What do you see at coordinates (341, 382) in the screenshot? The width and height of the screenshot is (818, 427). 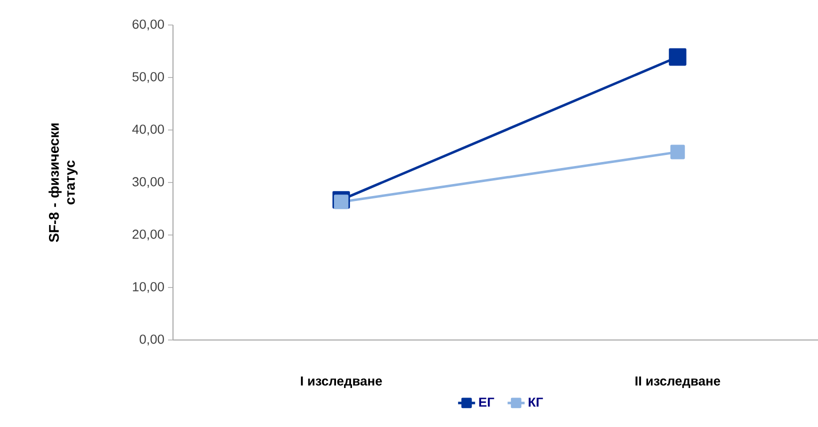 I see `x-tick-label: I изследване` at bounding box center [341, 382].